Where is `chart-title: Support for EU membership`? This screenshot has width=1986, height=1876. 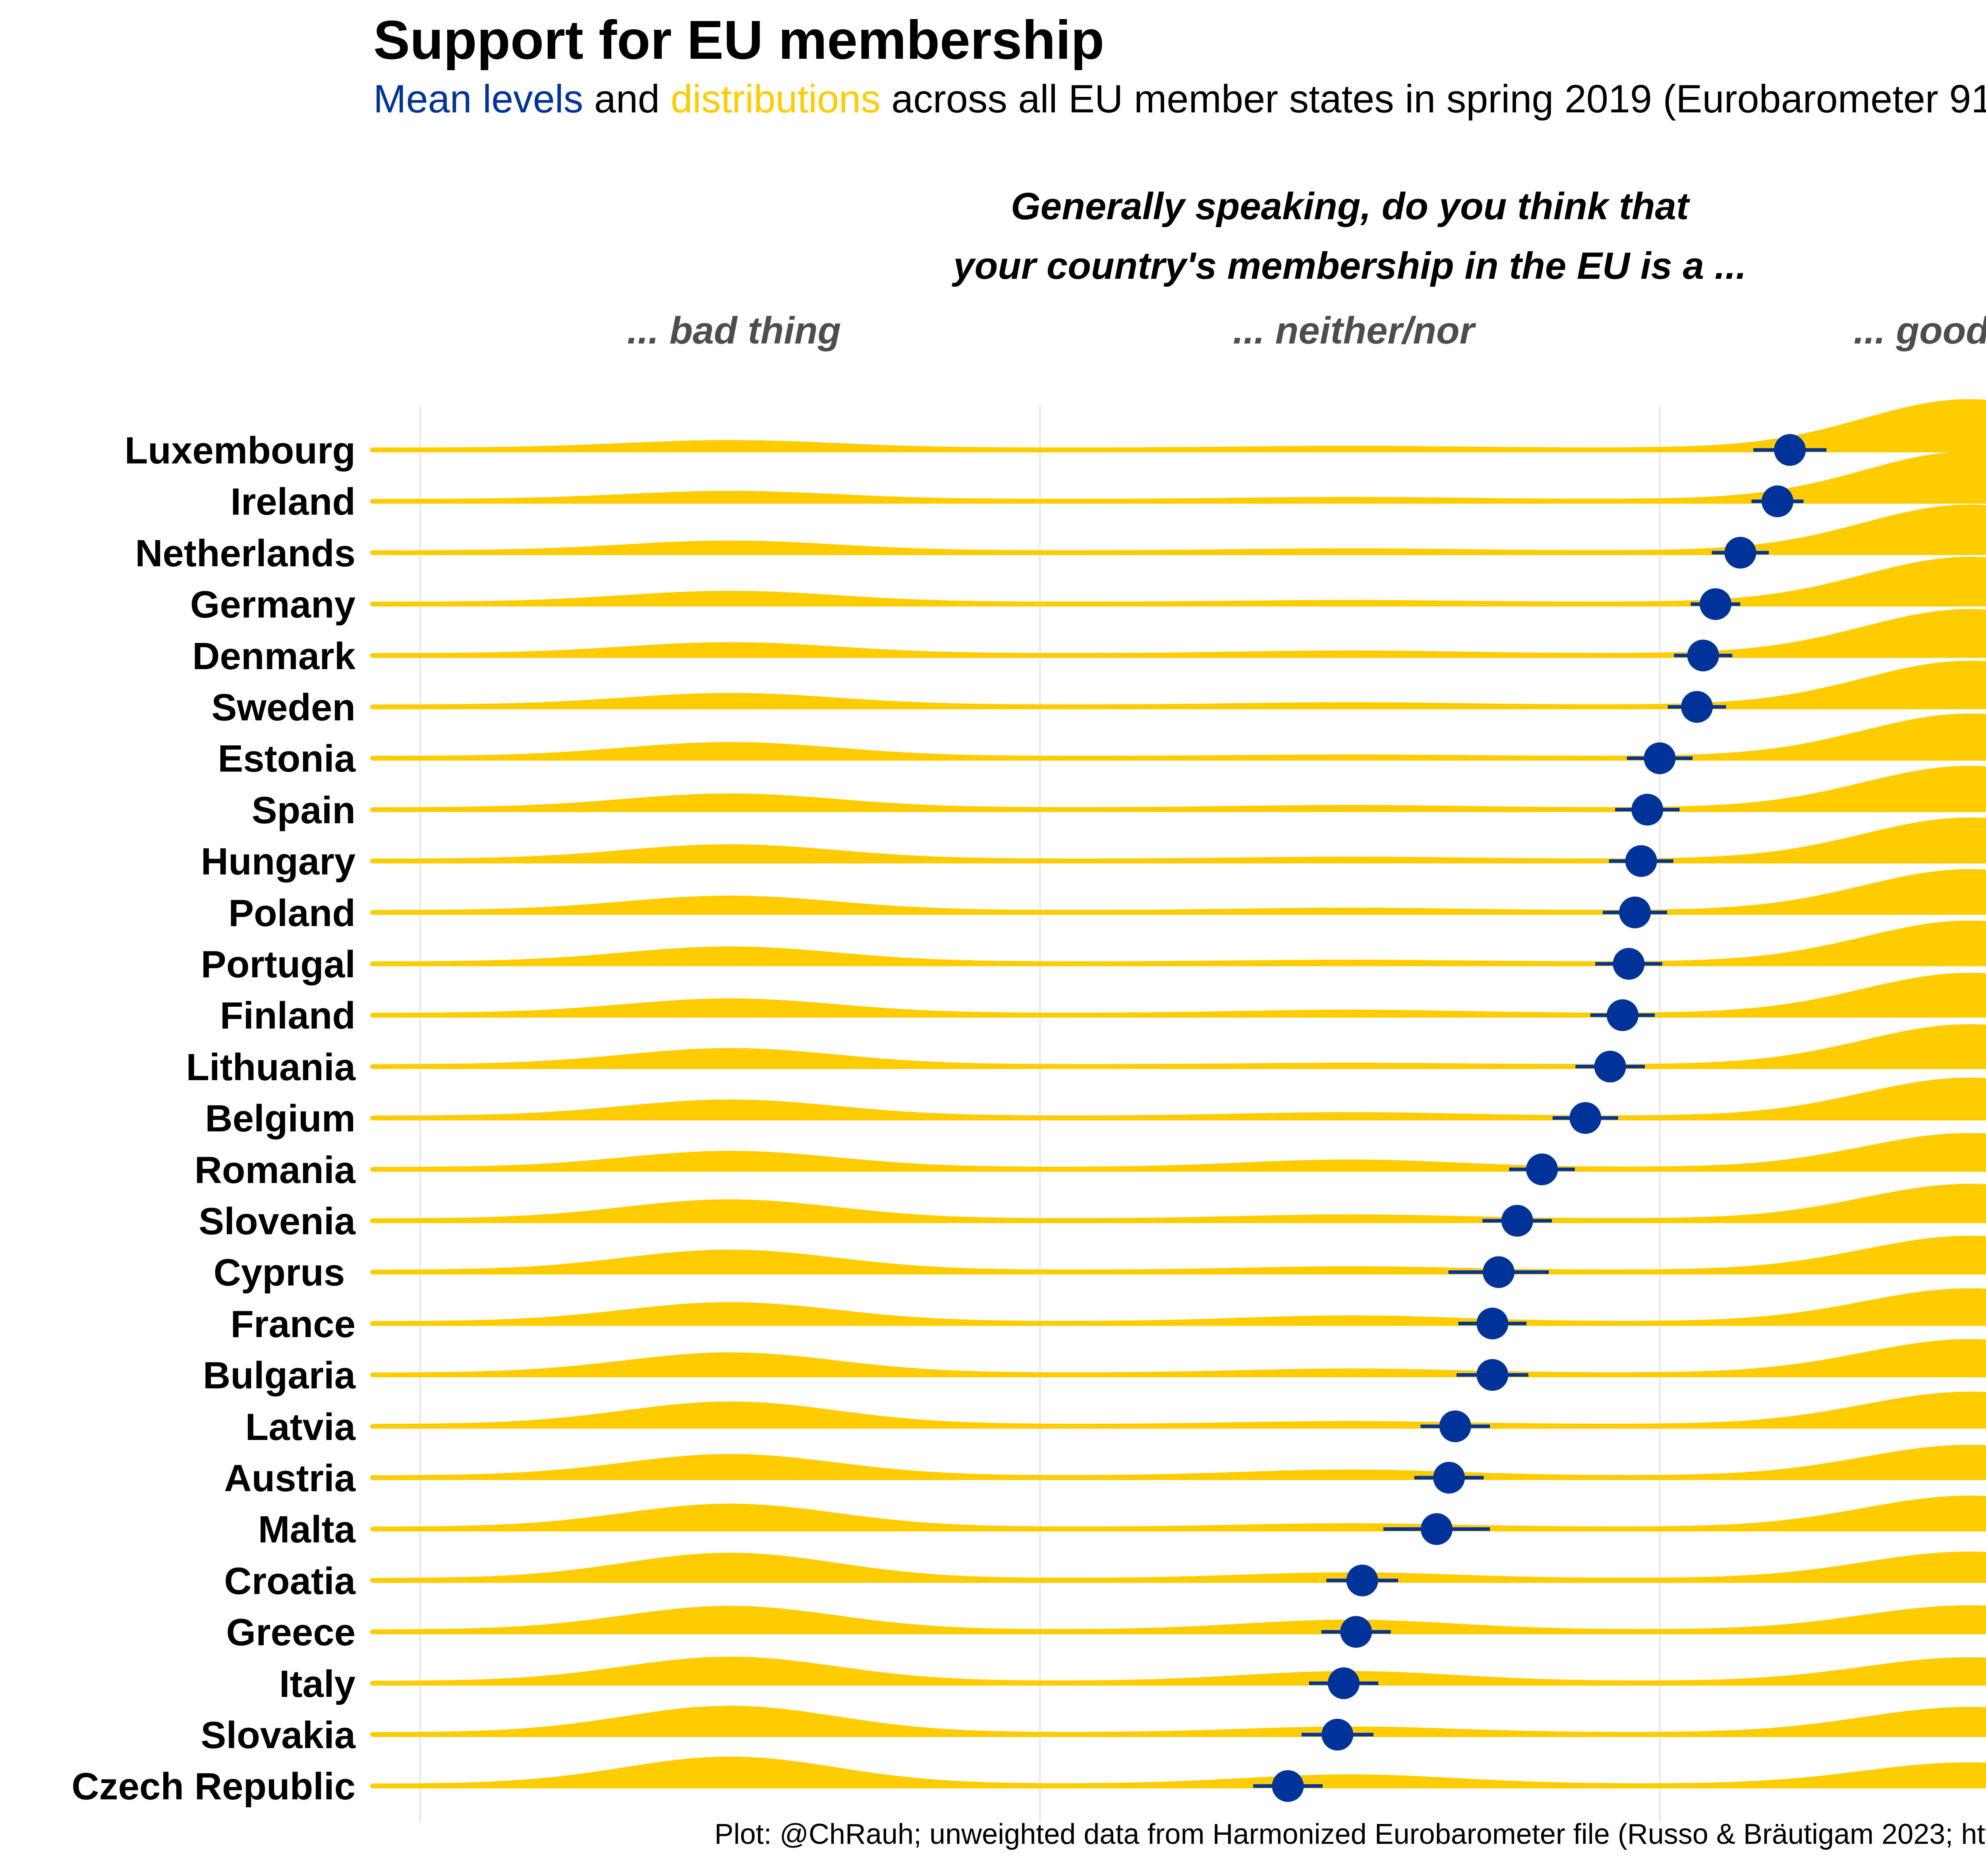
chart-title: Support for EU membership is located at coordinates (739, 40).